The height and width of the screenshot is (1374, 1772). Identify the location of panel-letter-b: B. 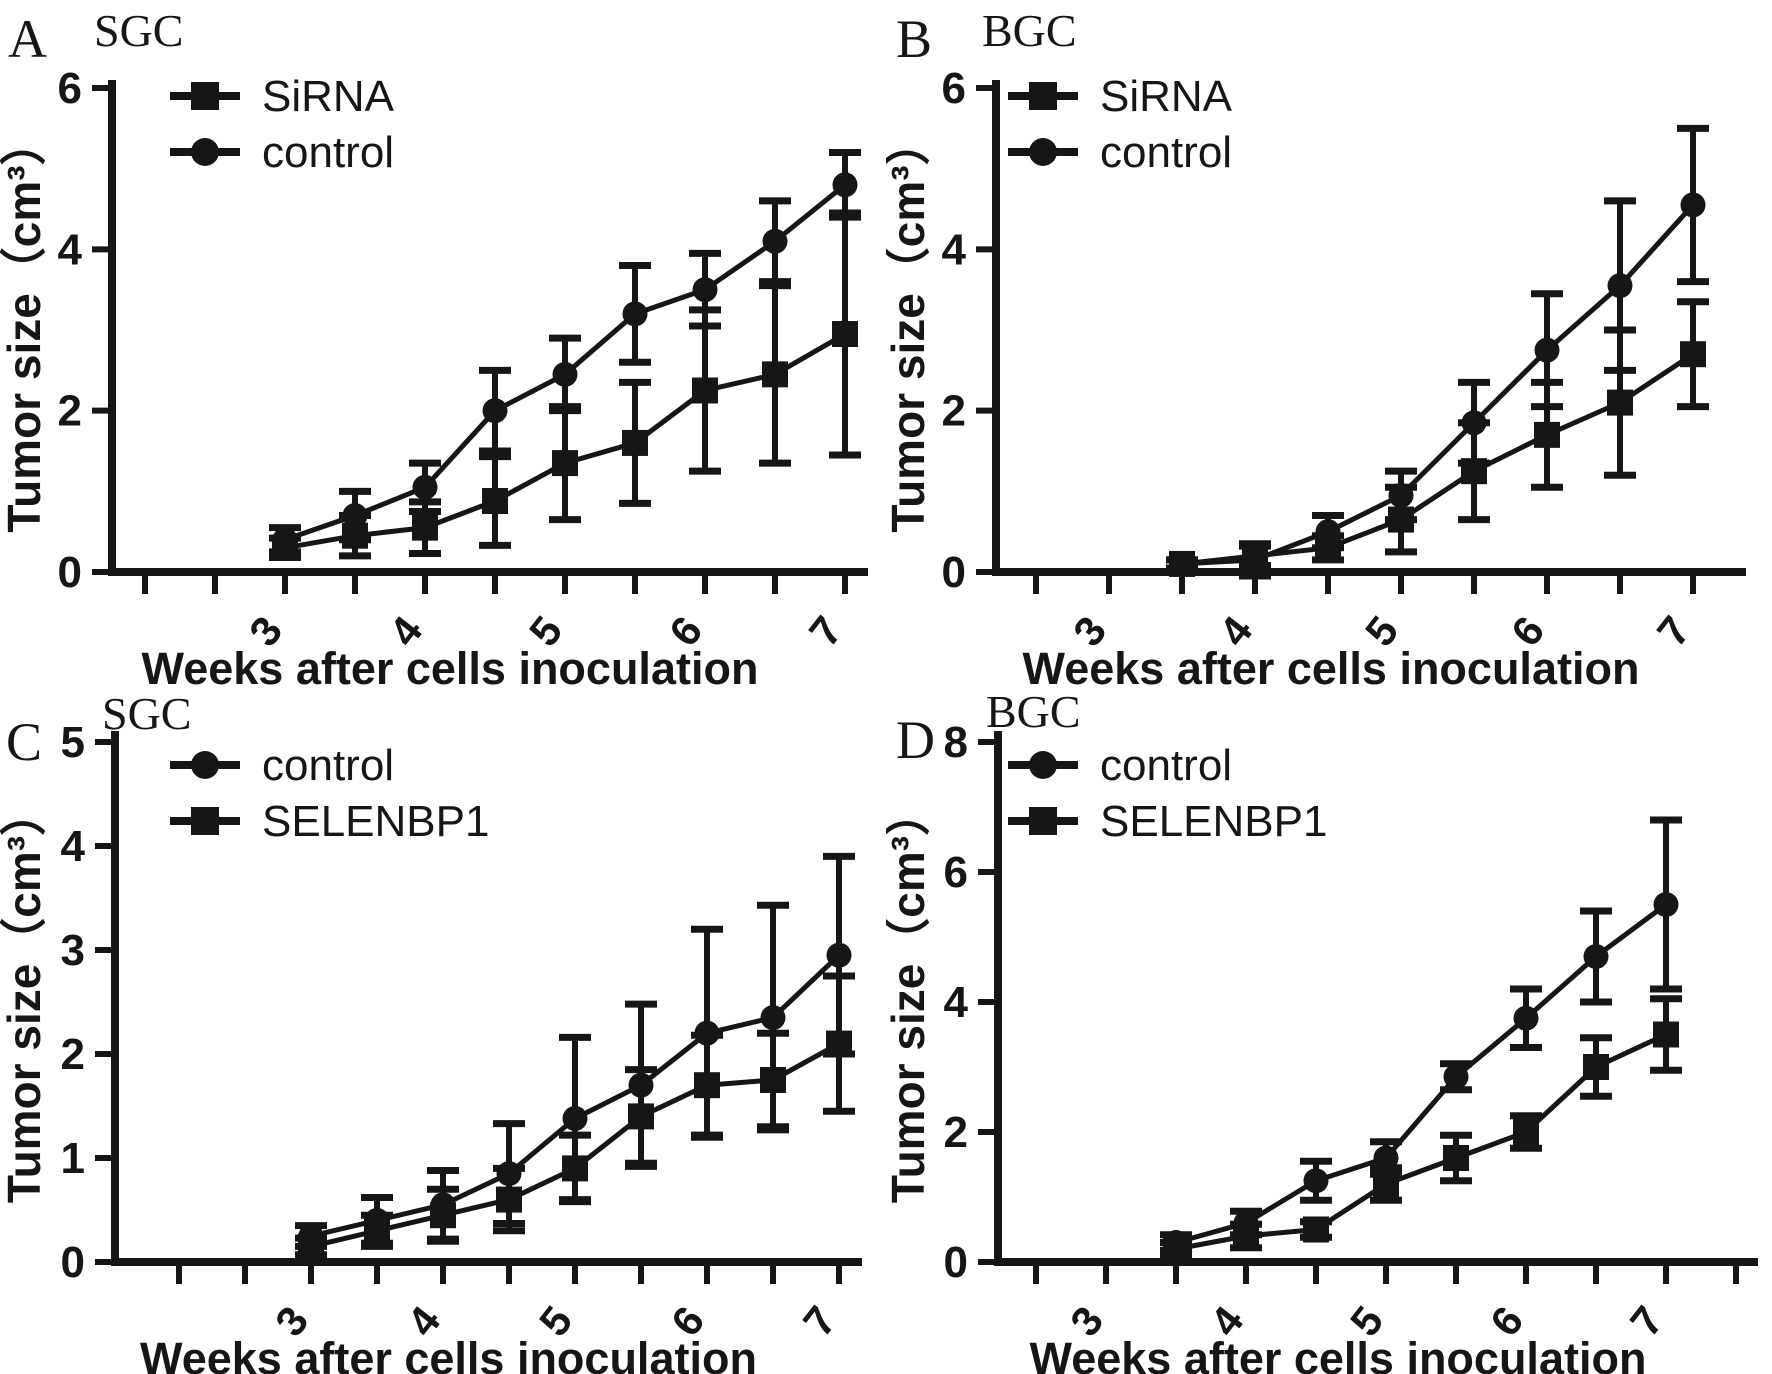
(914, 39).